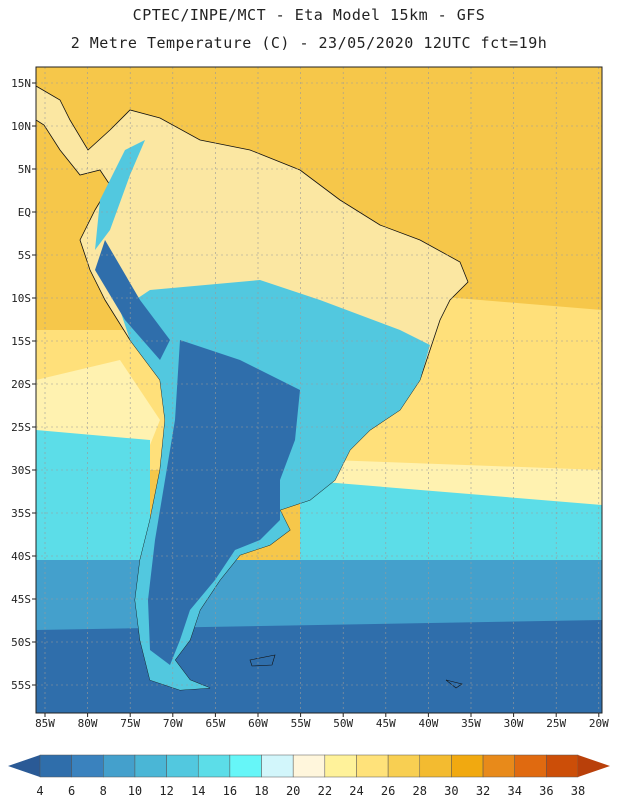 The image size is (618, 800). Describe the element at coordinates (21, 427) in the screenshot. I see `lat-tick-label: 25S` at that location.